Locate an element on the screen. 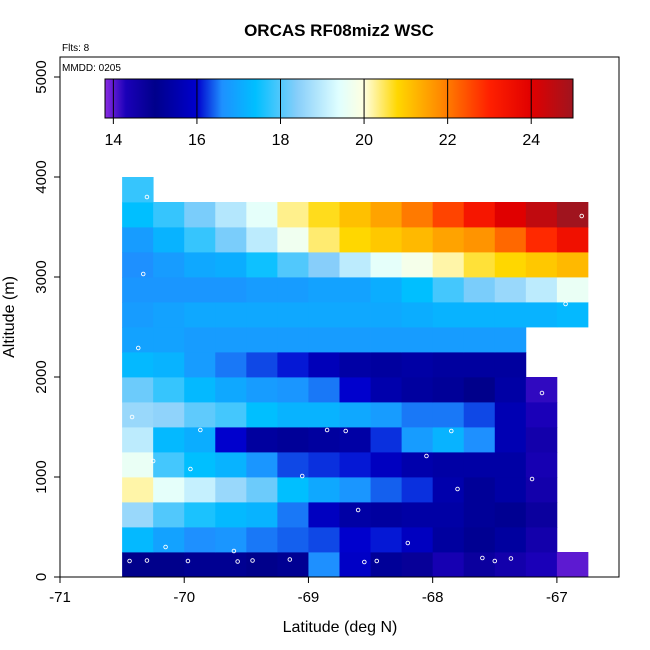 Image resolution: width=650 pixels, height=650 pixels. y-tick-label: 4000 is located at coordinates (41, 176).